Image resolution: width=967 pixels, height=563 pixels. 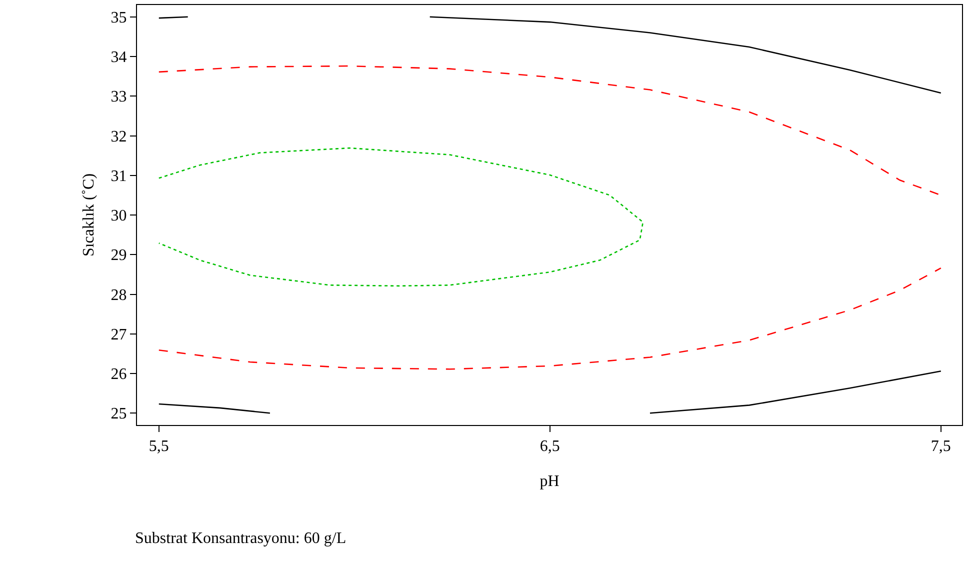 I want to click on x-tick-label: 7,5, so click(x=940, y=447).